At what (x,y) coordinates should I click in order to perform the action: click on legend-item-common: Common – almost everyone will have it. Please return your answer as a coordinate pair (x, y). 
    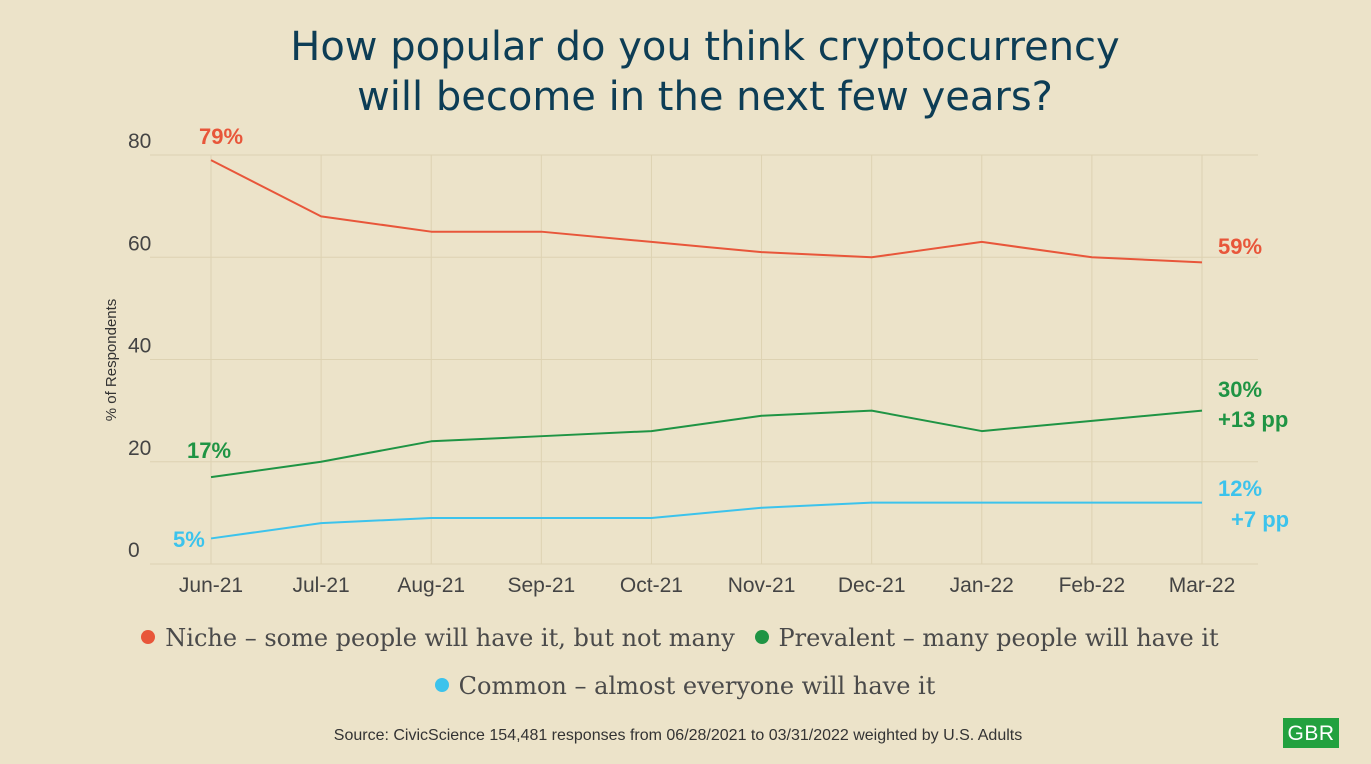
    Looking at the image, I should click on (685, 686).